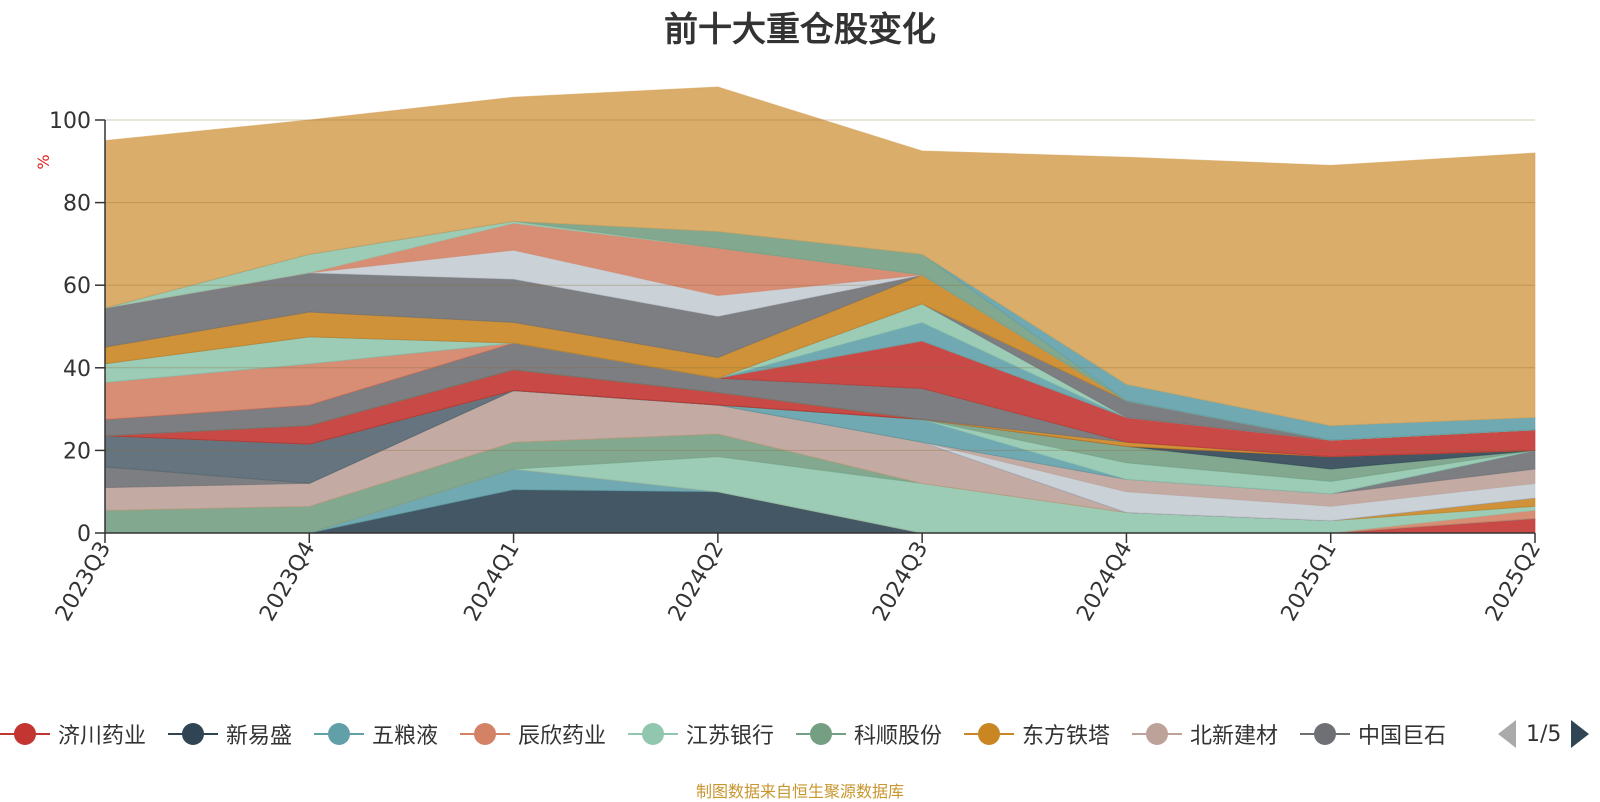 The height and width of the screenshot is (802, 1600). I want to click on legend-item-7: 北新建材, so click(1205, 734).